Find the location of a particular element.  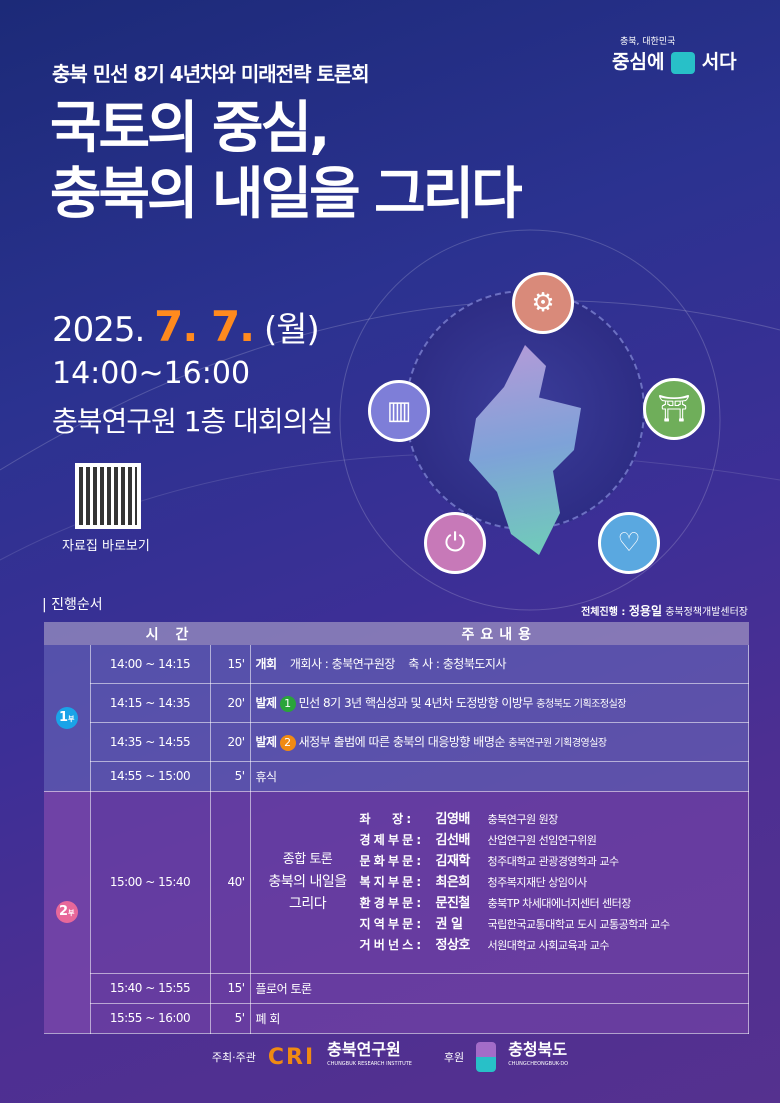

buildings-icon: ▥ is located at coordinates (399, 411).